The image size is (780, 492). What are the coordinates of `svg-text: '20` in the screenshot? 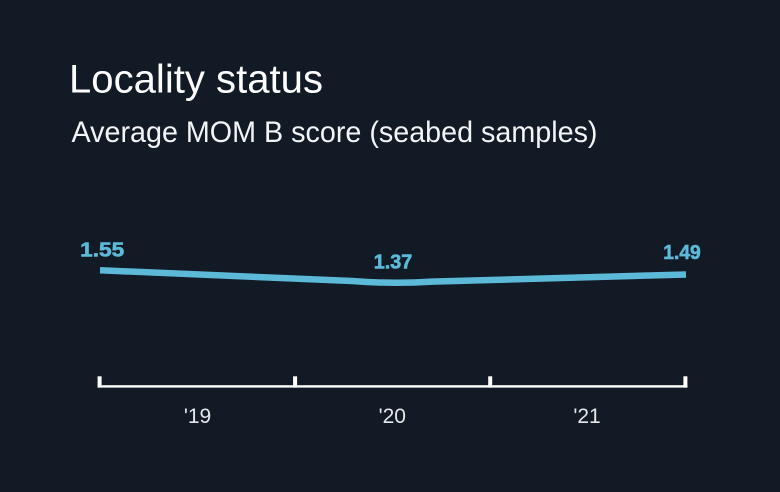 It's located at (392, 416).